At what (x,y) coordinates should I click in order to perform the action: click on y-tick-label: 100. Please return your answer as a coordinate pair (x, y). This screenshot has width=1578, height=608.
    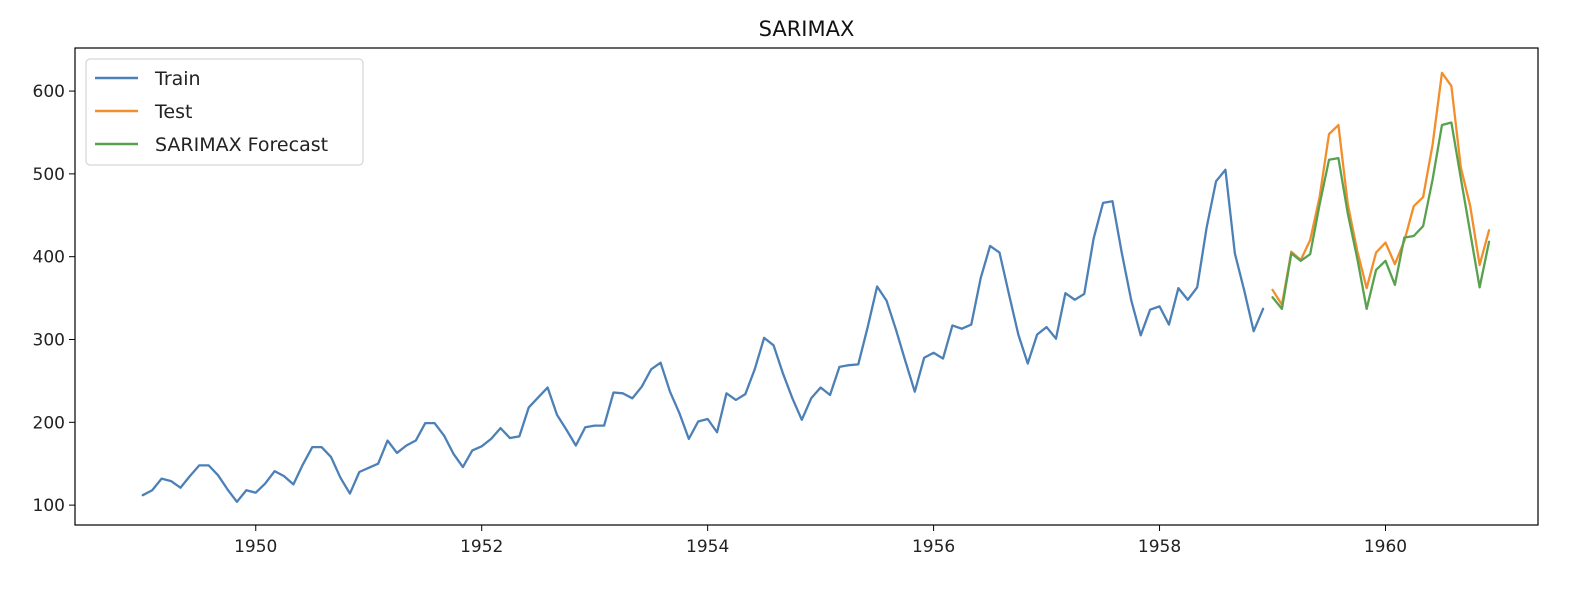
    Looking at the image, I should click on (49, 506).